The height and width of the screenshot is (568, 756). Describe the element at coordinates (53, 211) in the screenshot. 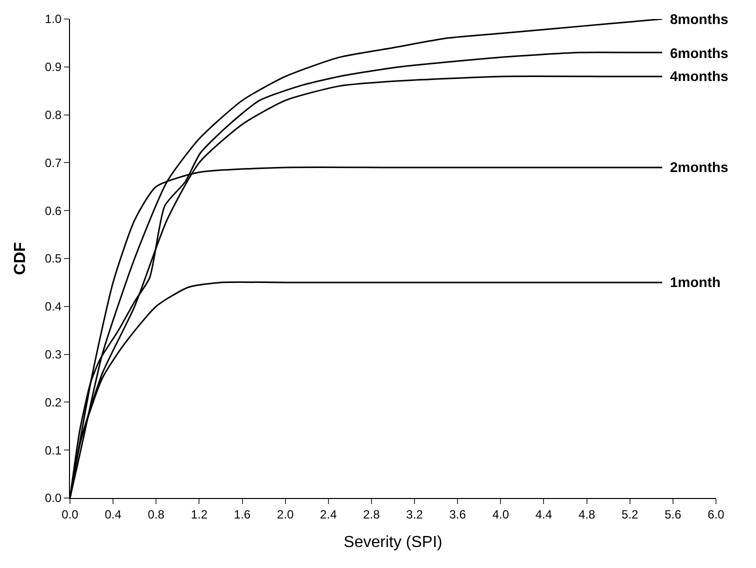

I see `y-tick-label: 0.6` at that location.